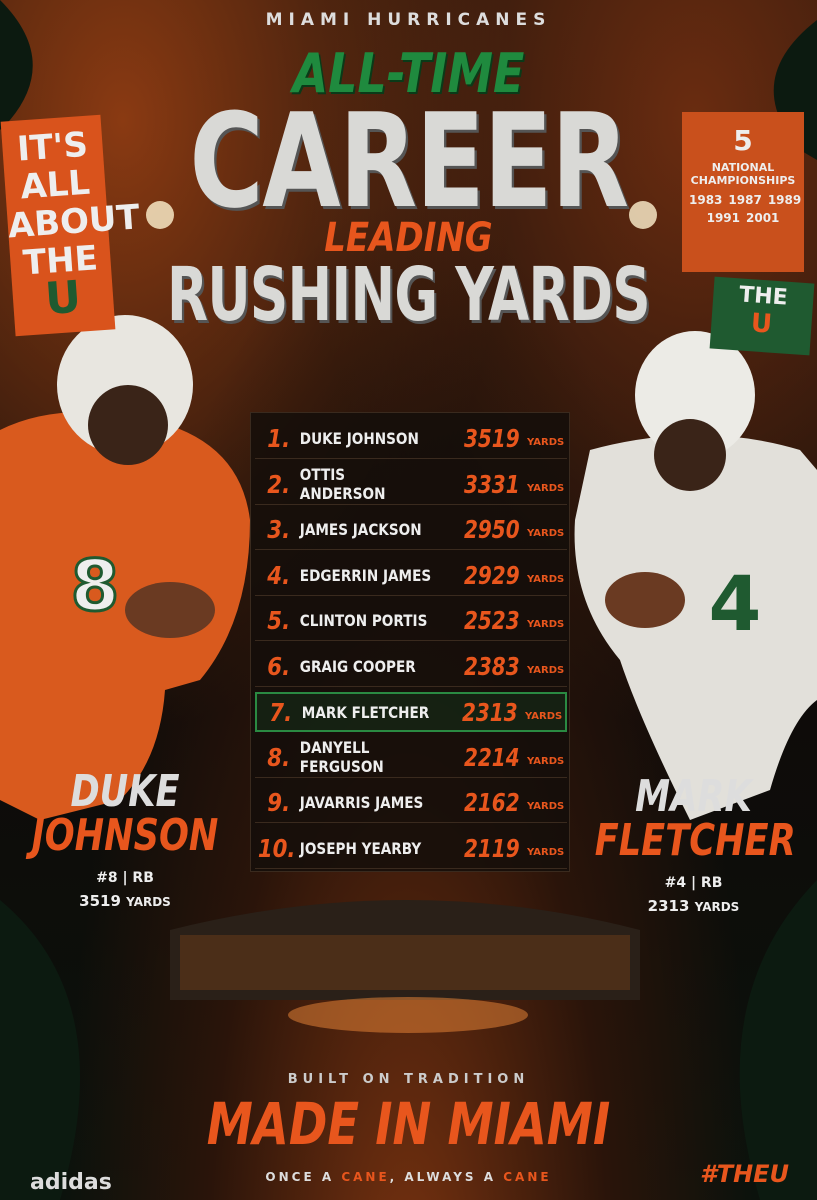  What do you see at coordinates (668, 906) in the screenshot?
I see `player-yards: 2313` at bounding box center [668, 906].